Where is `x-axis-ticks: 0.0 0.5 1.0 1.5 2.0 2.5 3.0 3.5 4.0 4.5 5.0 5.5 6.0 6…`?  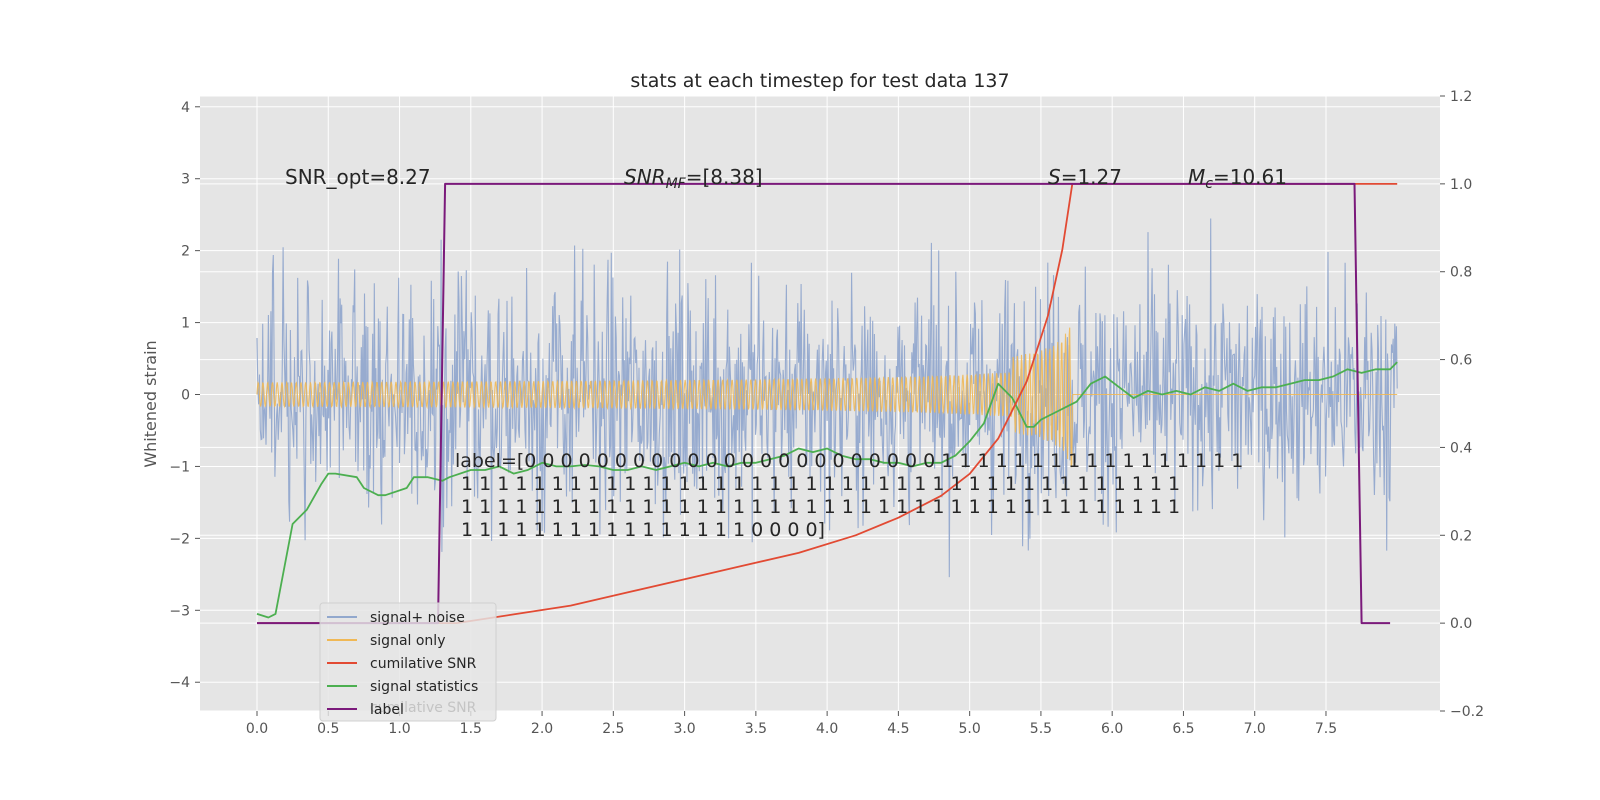
x-axis-ticks: 0.0 0.5 1.0 1.5 2.0 2.5 3.0 3.5 4.0 4.5 5.0 5.5 6.0 6… is located at coordinates (791, 724).